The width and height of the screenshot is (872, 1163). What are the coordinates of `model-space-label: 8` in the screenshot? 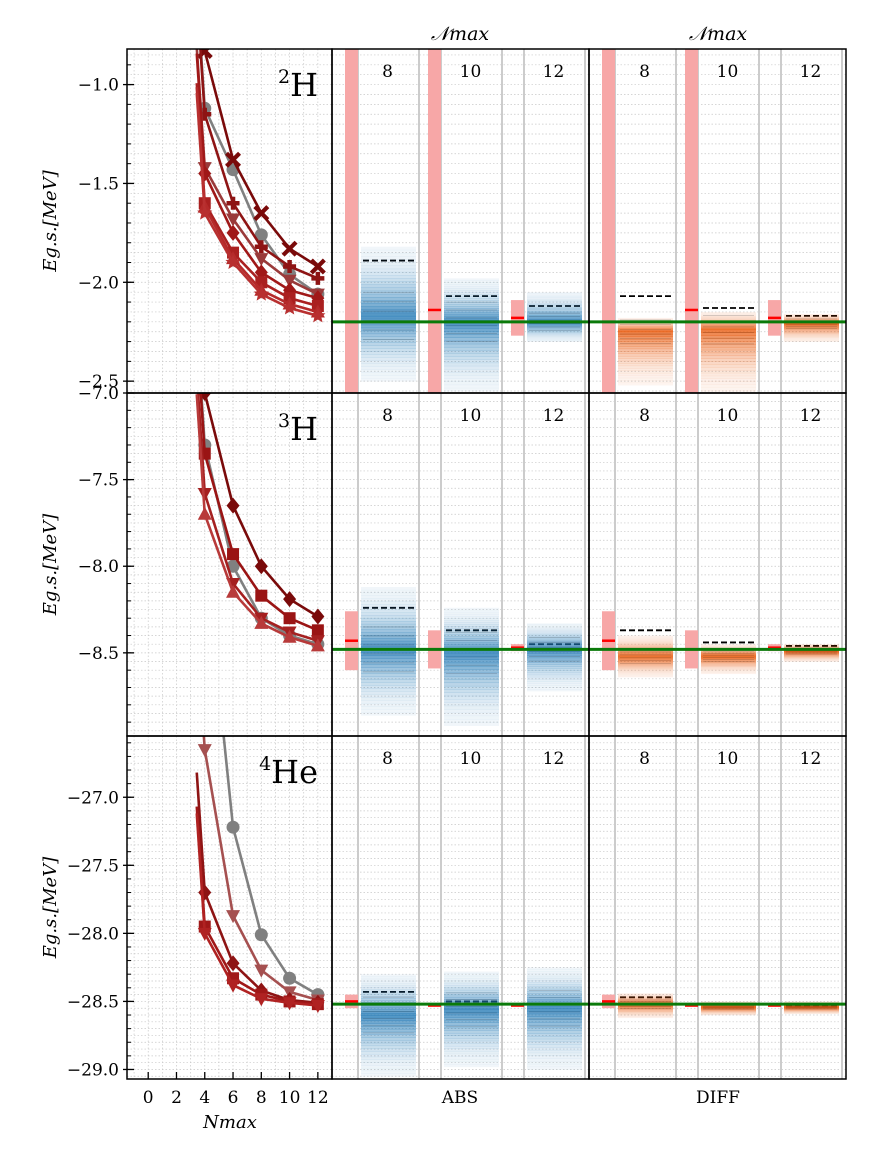 It's located at (387, 72).